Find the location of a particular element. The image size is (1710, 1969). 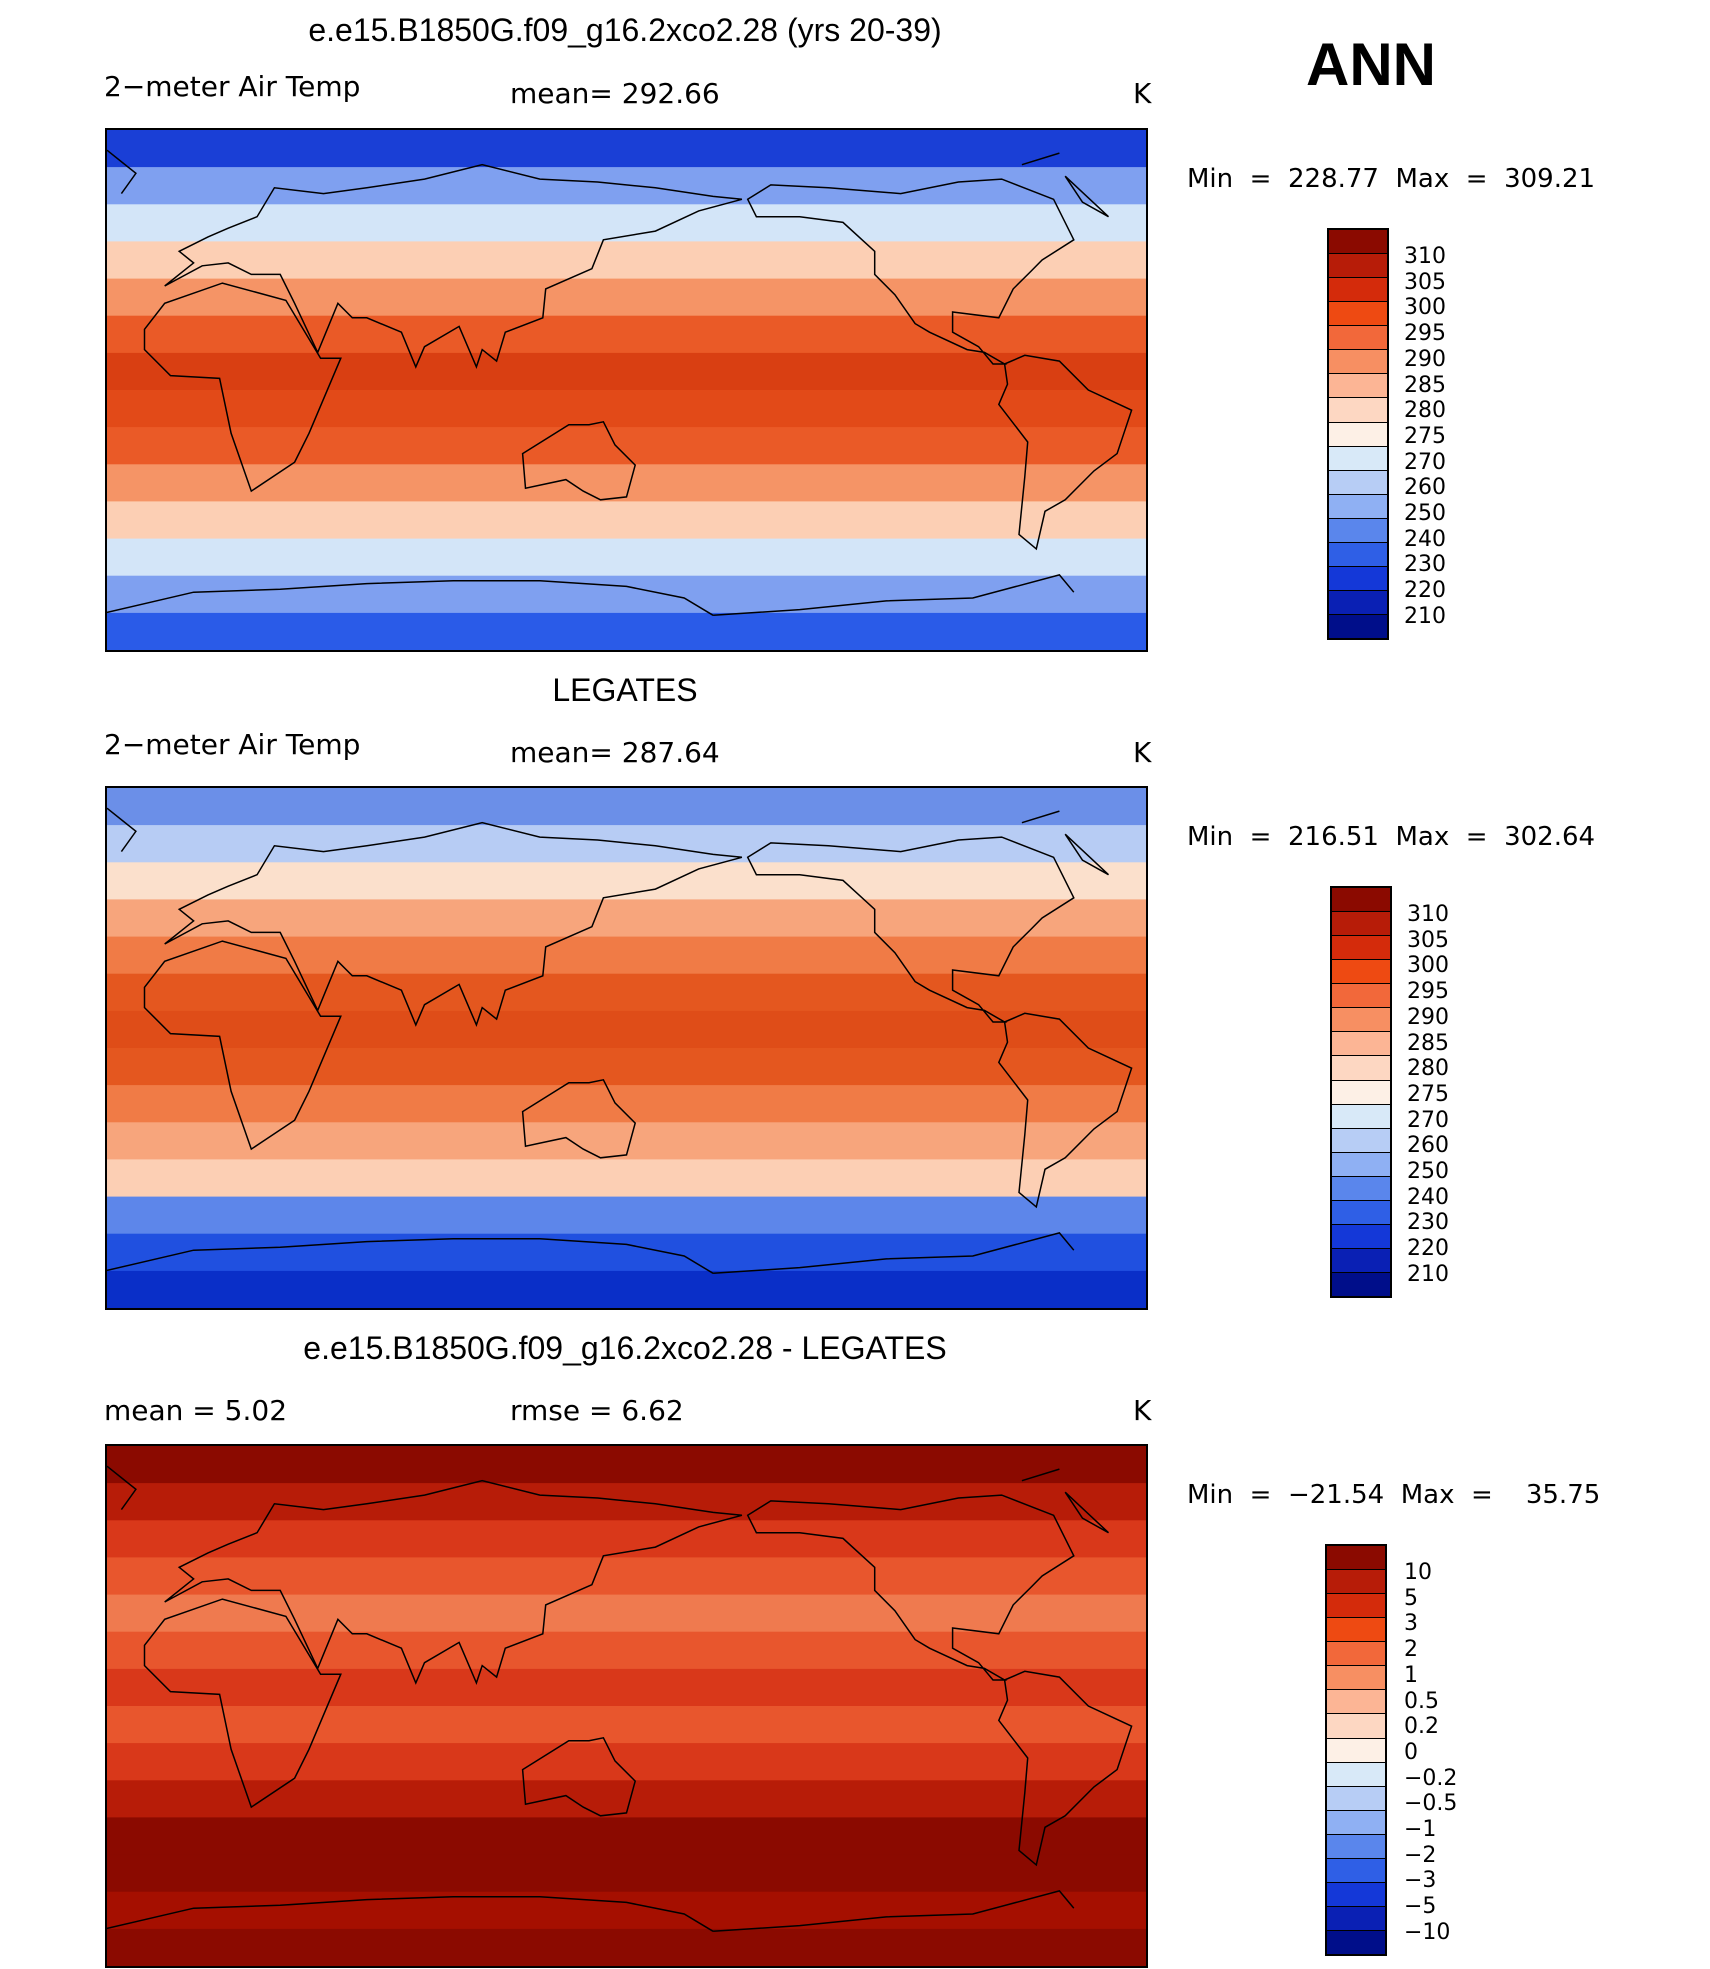

colorbar-tick-label: 3 is located at coordinates (1411, 1624).